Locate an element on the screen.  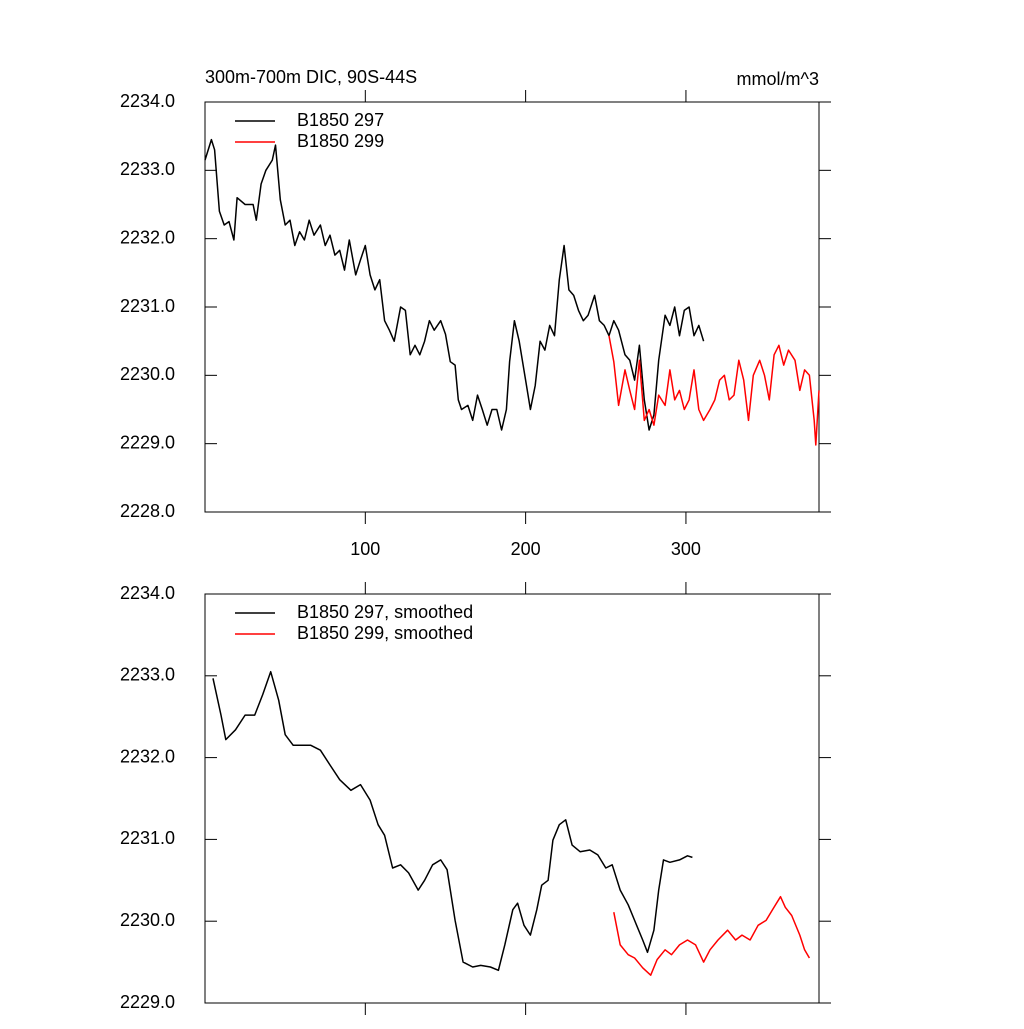
x-tick-label: 300 is located at coordinates (686, 549).